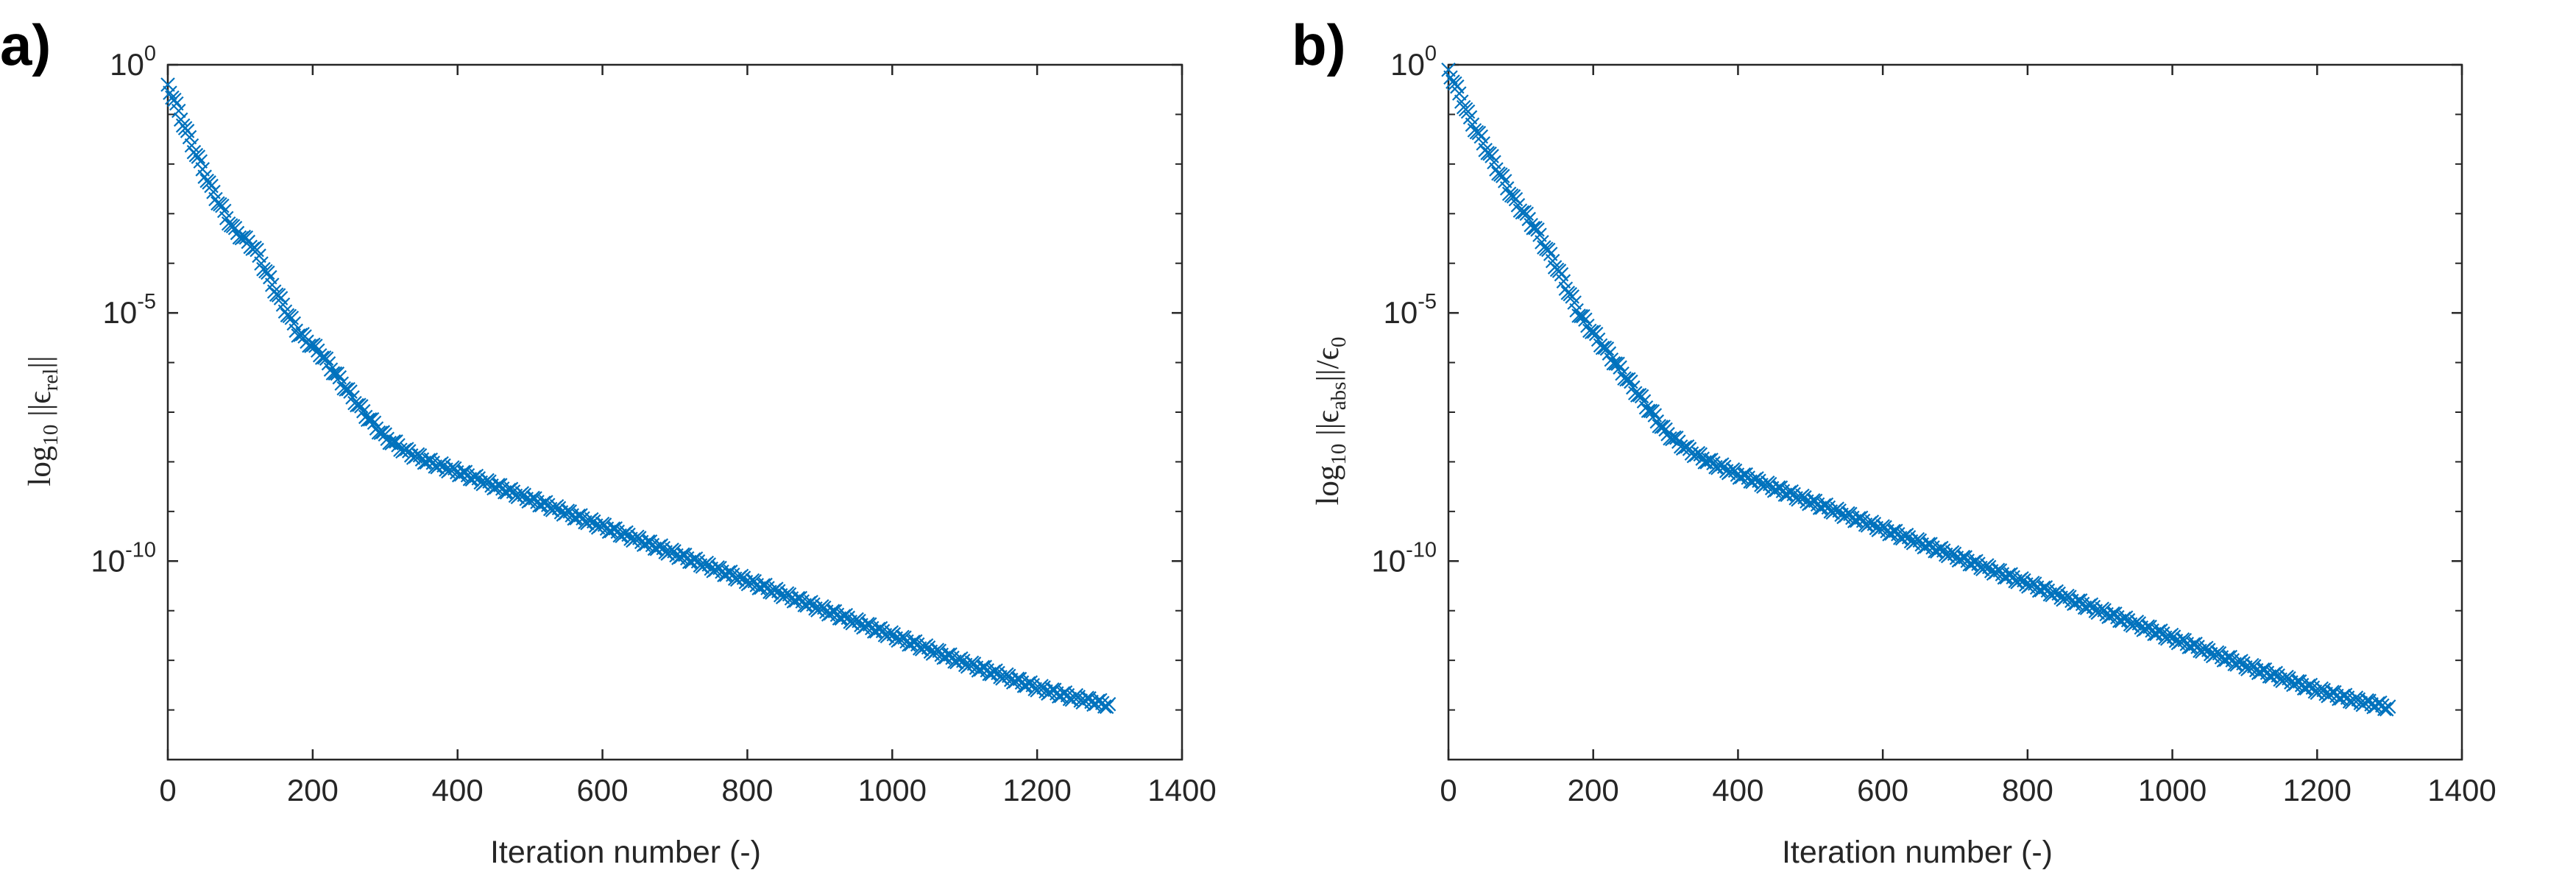 Image resolution: width=2576 pixels, height=870 pixels. What do you see at coordinates (1328, 364) in the screenshot?
I see `panel-b-ylabel-suffix: ||/ϵ` at bounding box center [1328, 364].